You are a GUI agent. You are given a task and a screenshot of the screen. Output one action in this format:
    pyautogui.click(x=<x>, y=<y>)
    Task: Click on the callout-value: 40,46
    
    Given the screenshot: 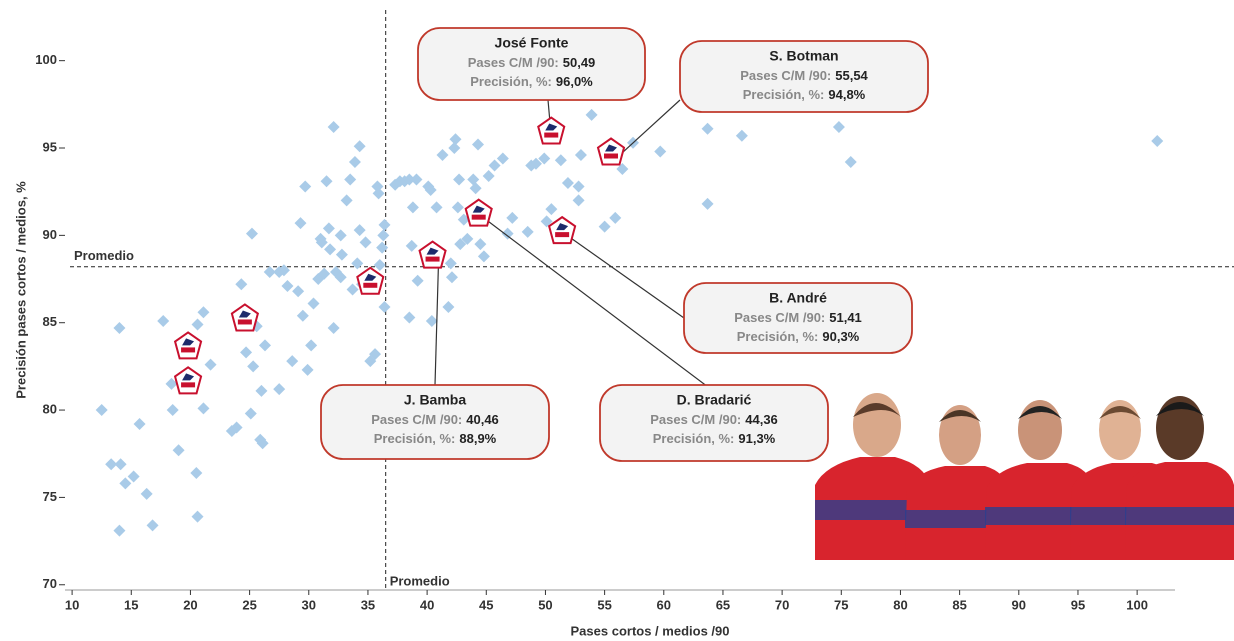 What is the action you would take?
    pyautogui.click(x=482, y=419)
    